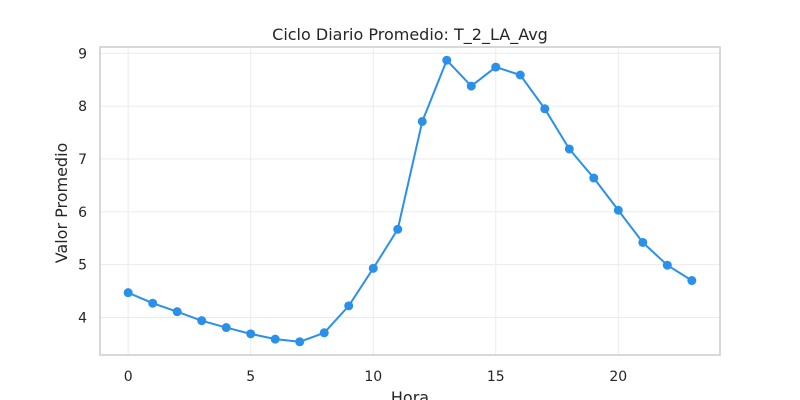 This screenshot has height=400, width=800. I want to click on x-tick-label: 20, so click(618, 377).